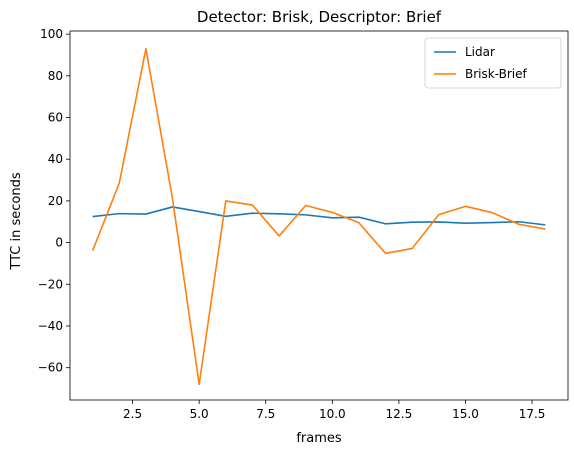 This screenshot has height=455, width=574. I want to click on x-axis-label: frames, so click(319, 438).